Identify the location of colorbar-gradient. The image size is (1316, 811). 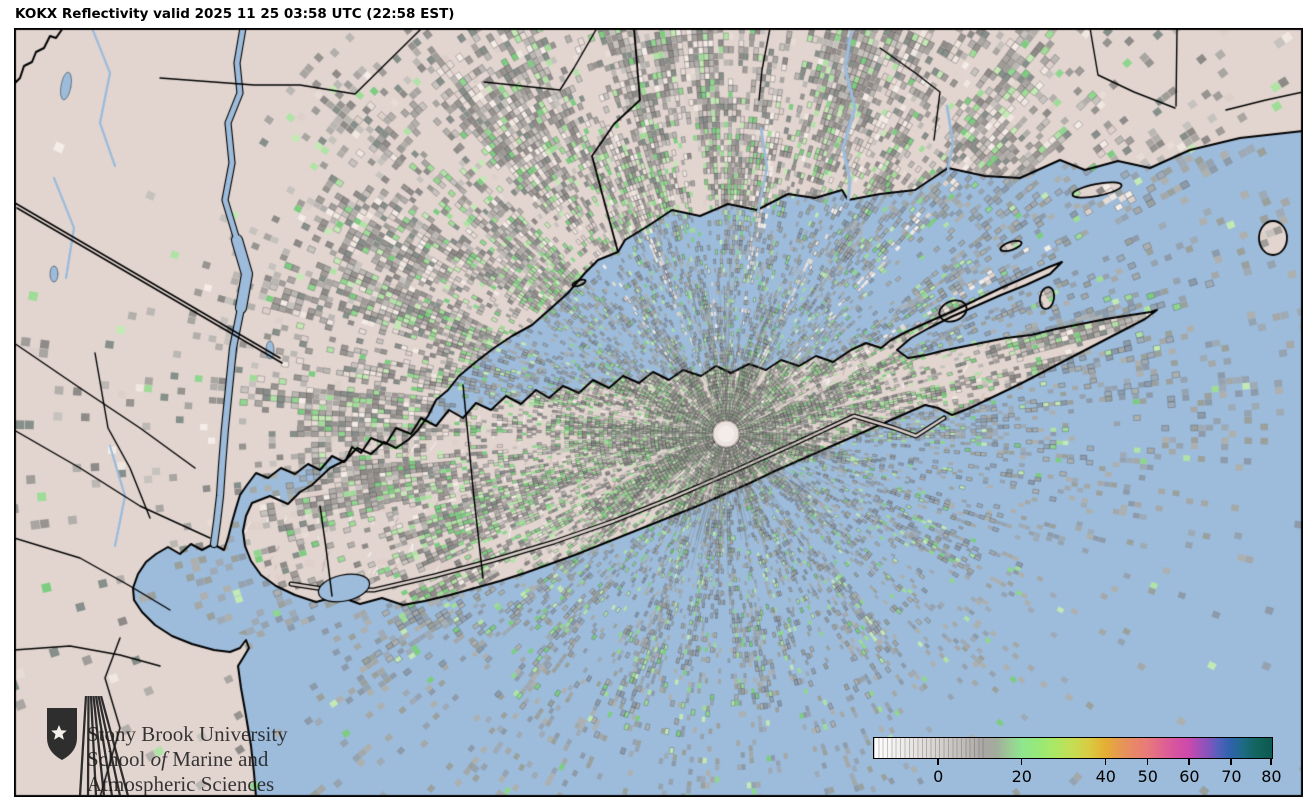
(1073, 748).